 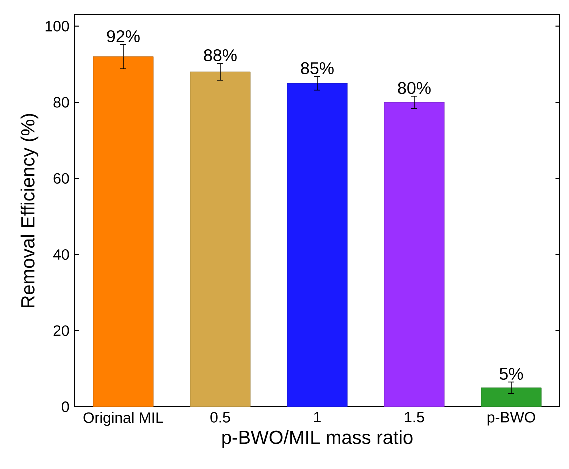 What do you see at coordinates (414, 88) in the screenshot?
I see `data-label: 80%` at bounding box center [414, 88].